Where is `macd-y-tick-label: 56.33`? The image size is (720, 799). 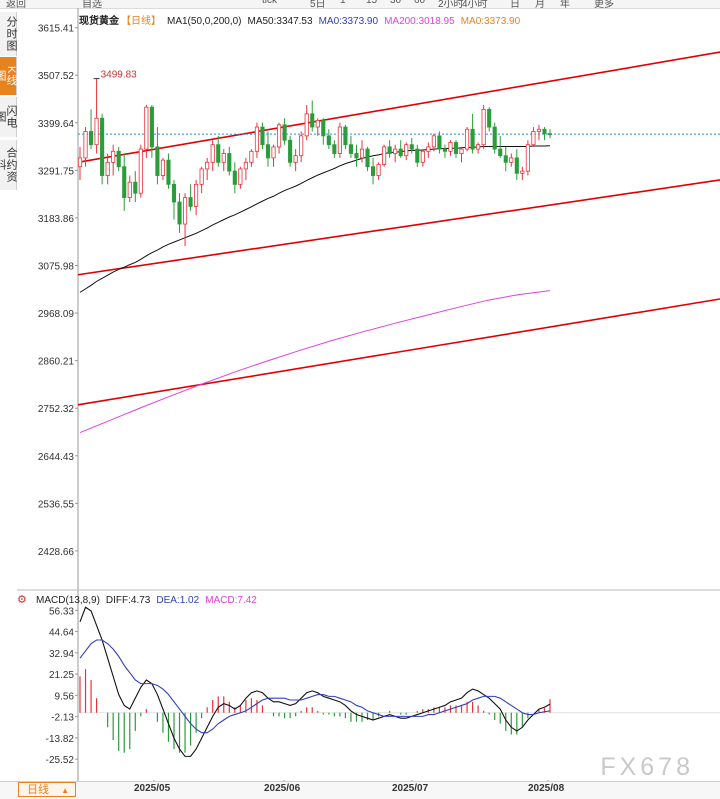 macd-y-tick-label: 56.33 is located at coordinates (61, 611).